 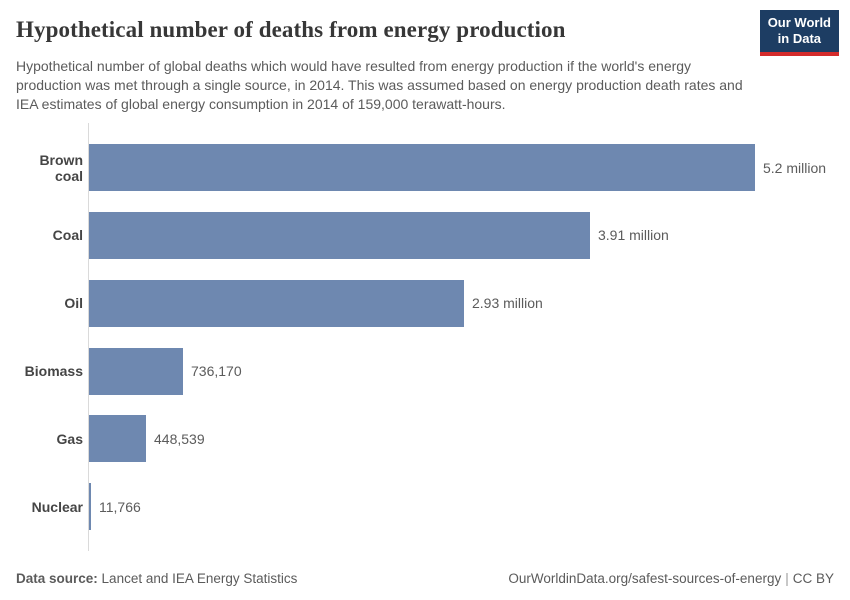 I want to click on chart-row: Gas 448,539, so click(x=425, y=439).